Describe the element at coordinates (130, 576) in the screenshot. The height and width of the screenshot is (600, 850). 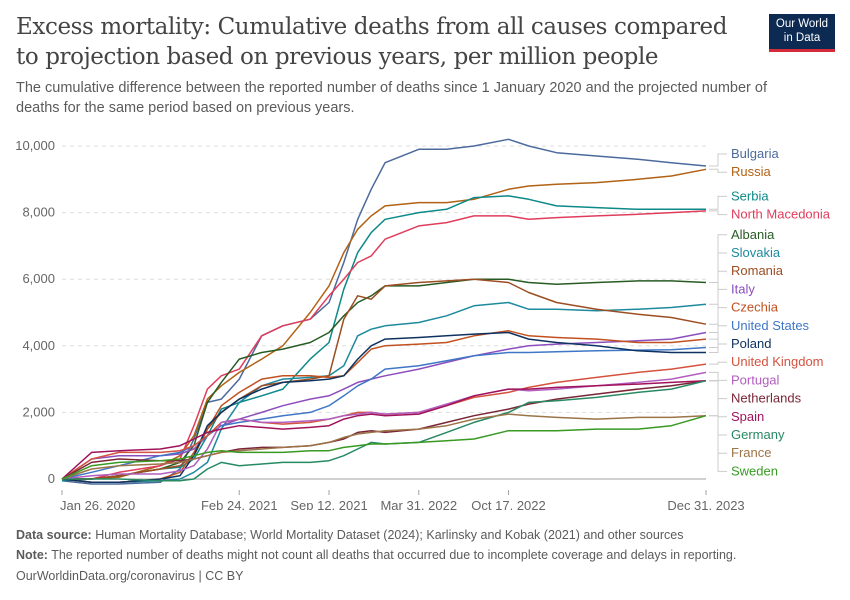
I see `credit-link: OurWorldinData.org/coronavirus | CC BY` at that location.